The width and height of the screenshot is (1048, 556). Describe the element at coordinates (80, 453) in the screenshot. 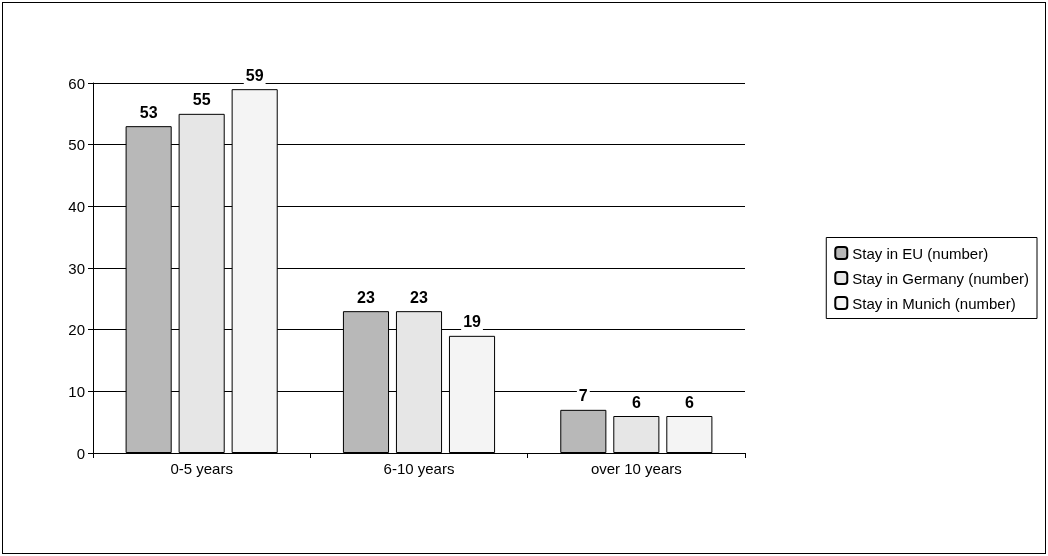

I see `y-tick-label: 0` at that location.